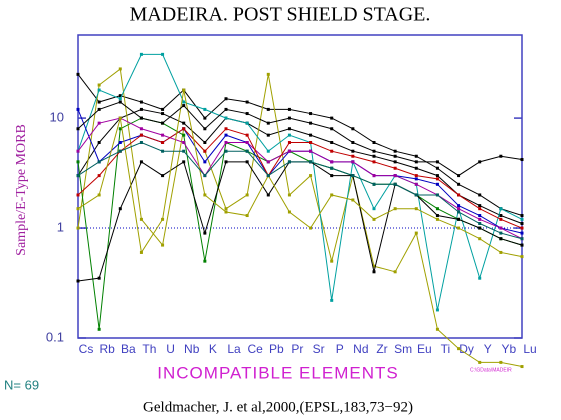 Image resolution: width=561 pixels, height=420 pixels. Describe the element at coordinates (234, 349) in the screenshot. I see `x-tick-label: La` at that location.